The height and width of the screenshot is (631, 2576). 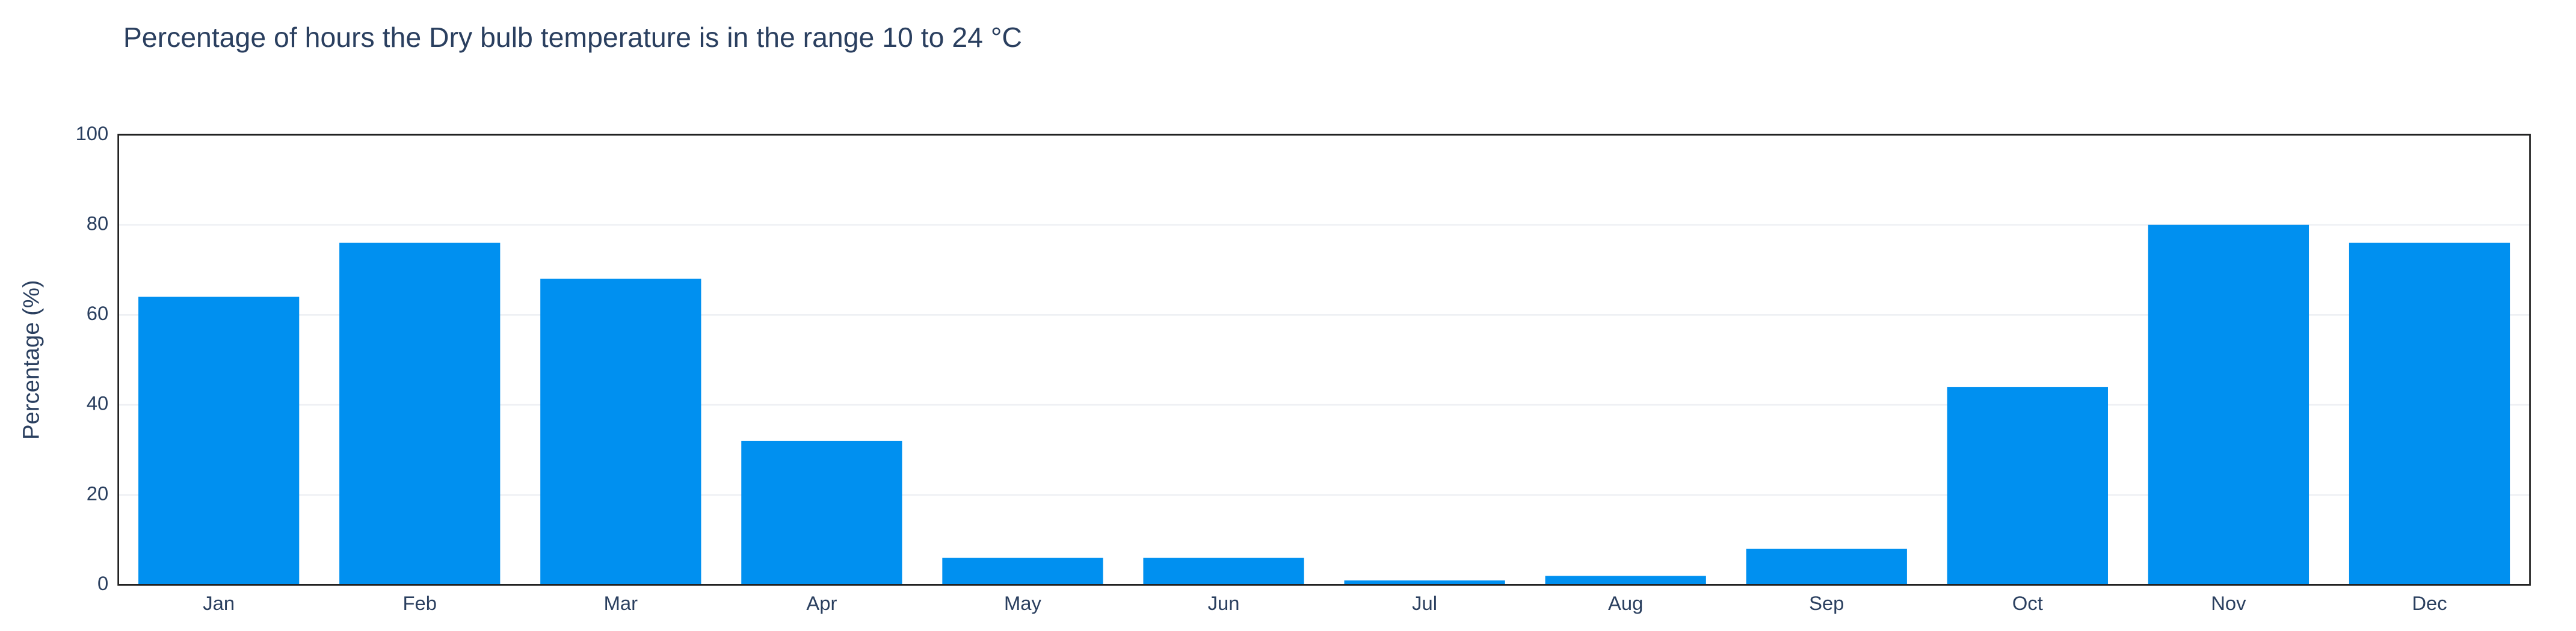 I want to click on y-axis-title: Percentage (%), so click(x=32, y=360).